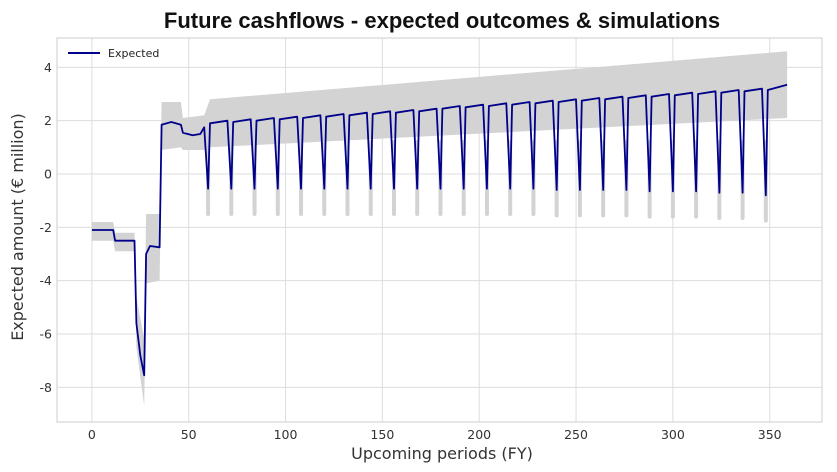 The image size is (837, 472). What do you see at coordinates (92, 434) in the screenshot?
I see `x-tick-label: 0` at bounding box center [92, 434].